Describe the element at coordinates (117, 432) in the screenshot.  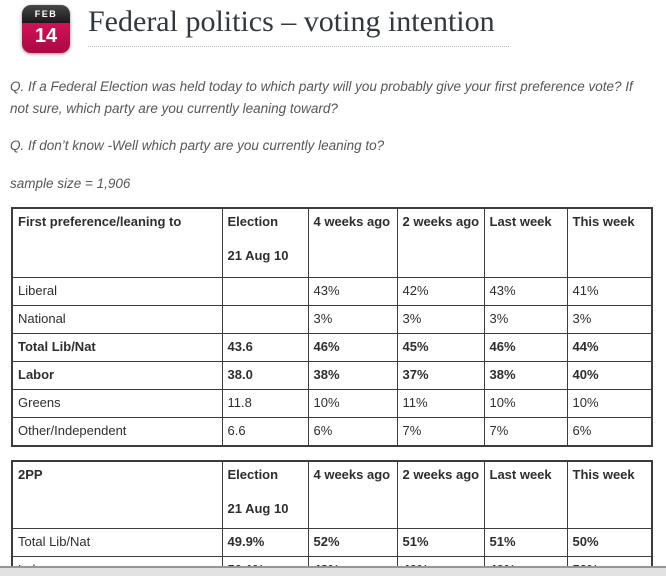
I see `row-label: Other/Independent` at that location.